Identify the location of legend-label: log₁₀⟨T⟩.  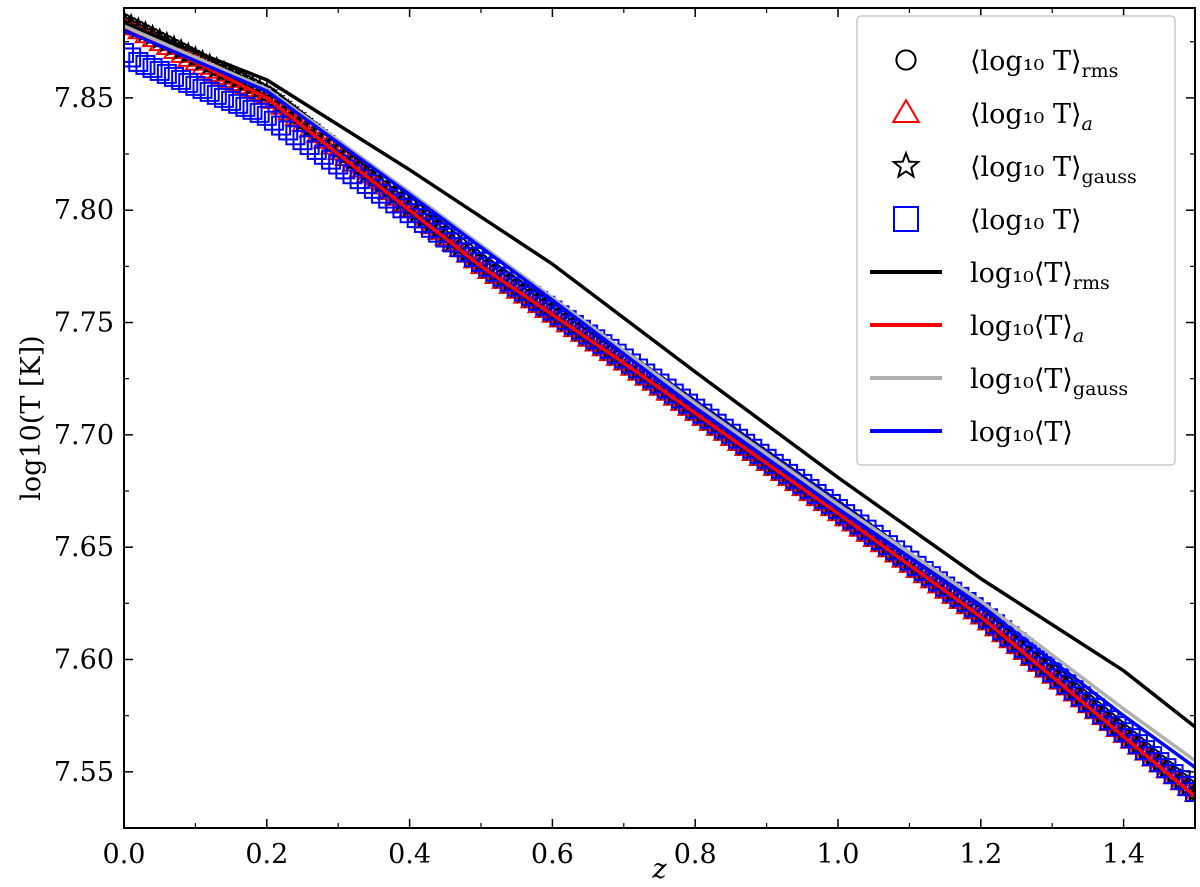
(1021, 432).